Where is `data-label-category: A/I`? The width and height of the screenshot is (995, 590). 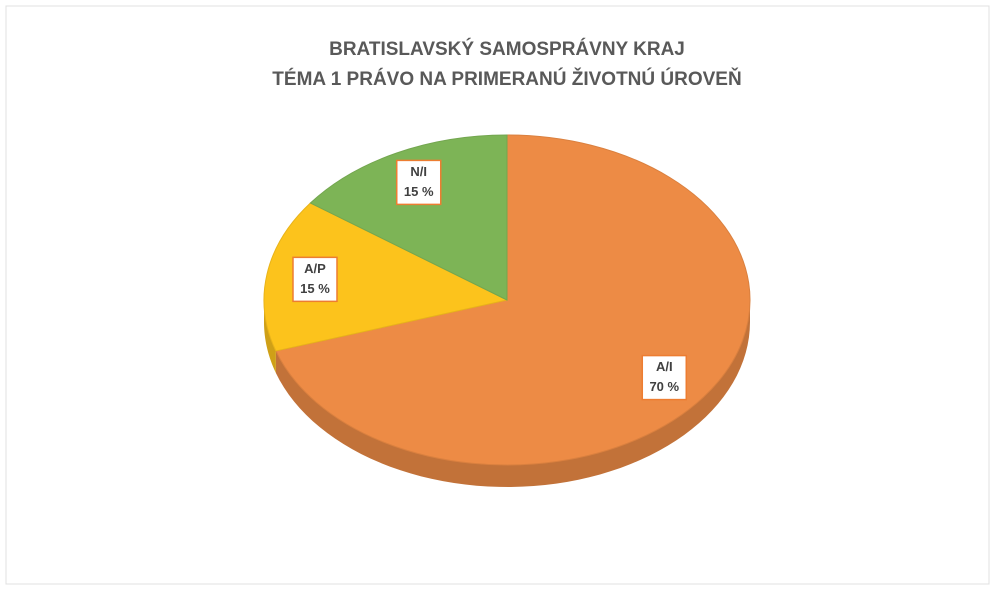 data-label-category: A/I is located at coordinates (664, 366).